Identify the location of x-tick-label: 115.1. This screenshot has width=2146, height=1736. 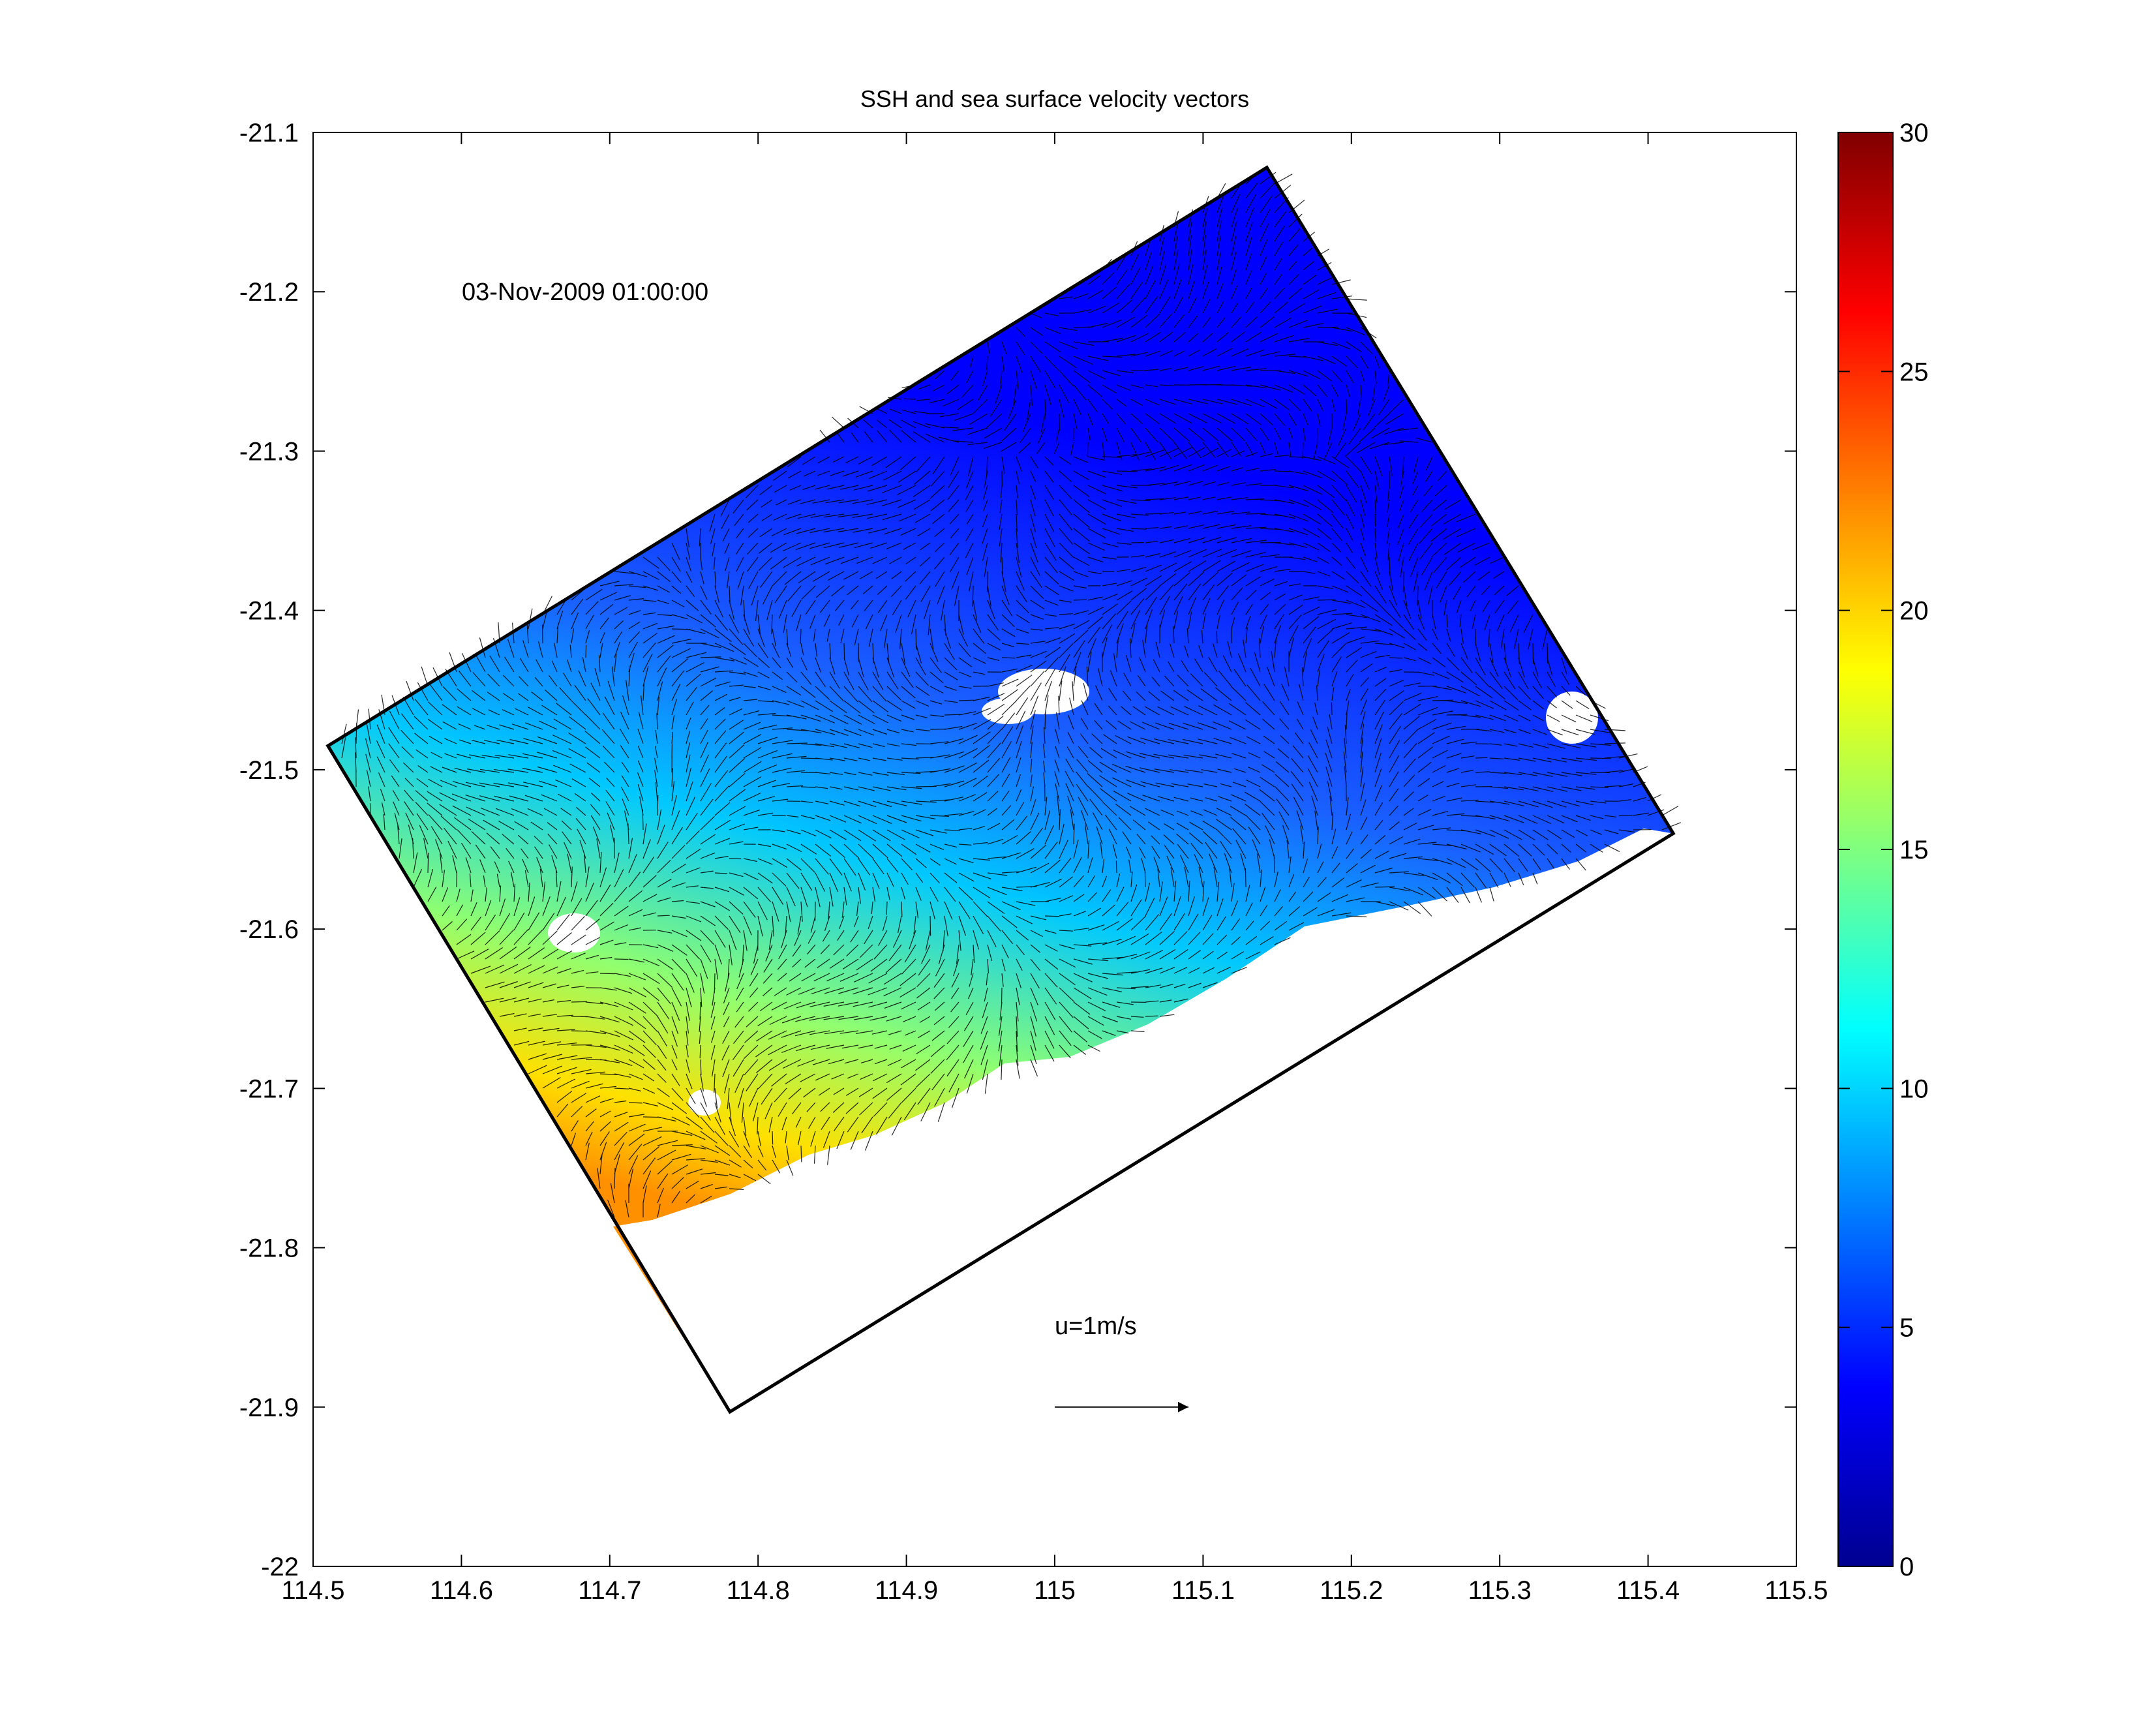
(1203, 1590).